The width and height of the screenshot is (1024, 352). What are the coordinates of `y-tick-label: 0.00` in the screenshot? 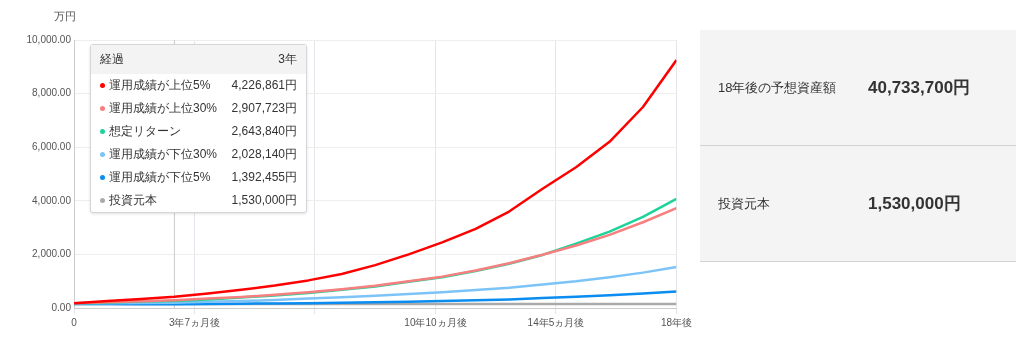 It's located at (61, 307).